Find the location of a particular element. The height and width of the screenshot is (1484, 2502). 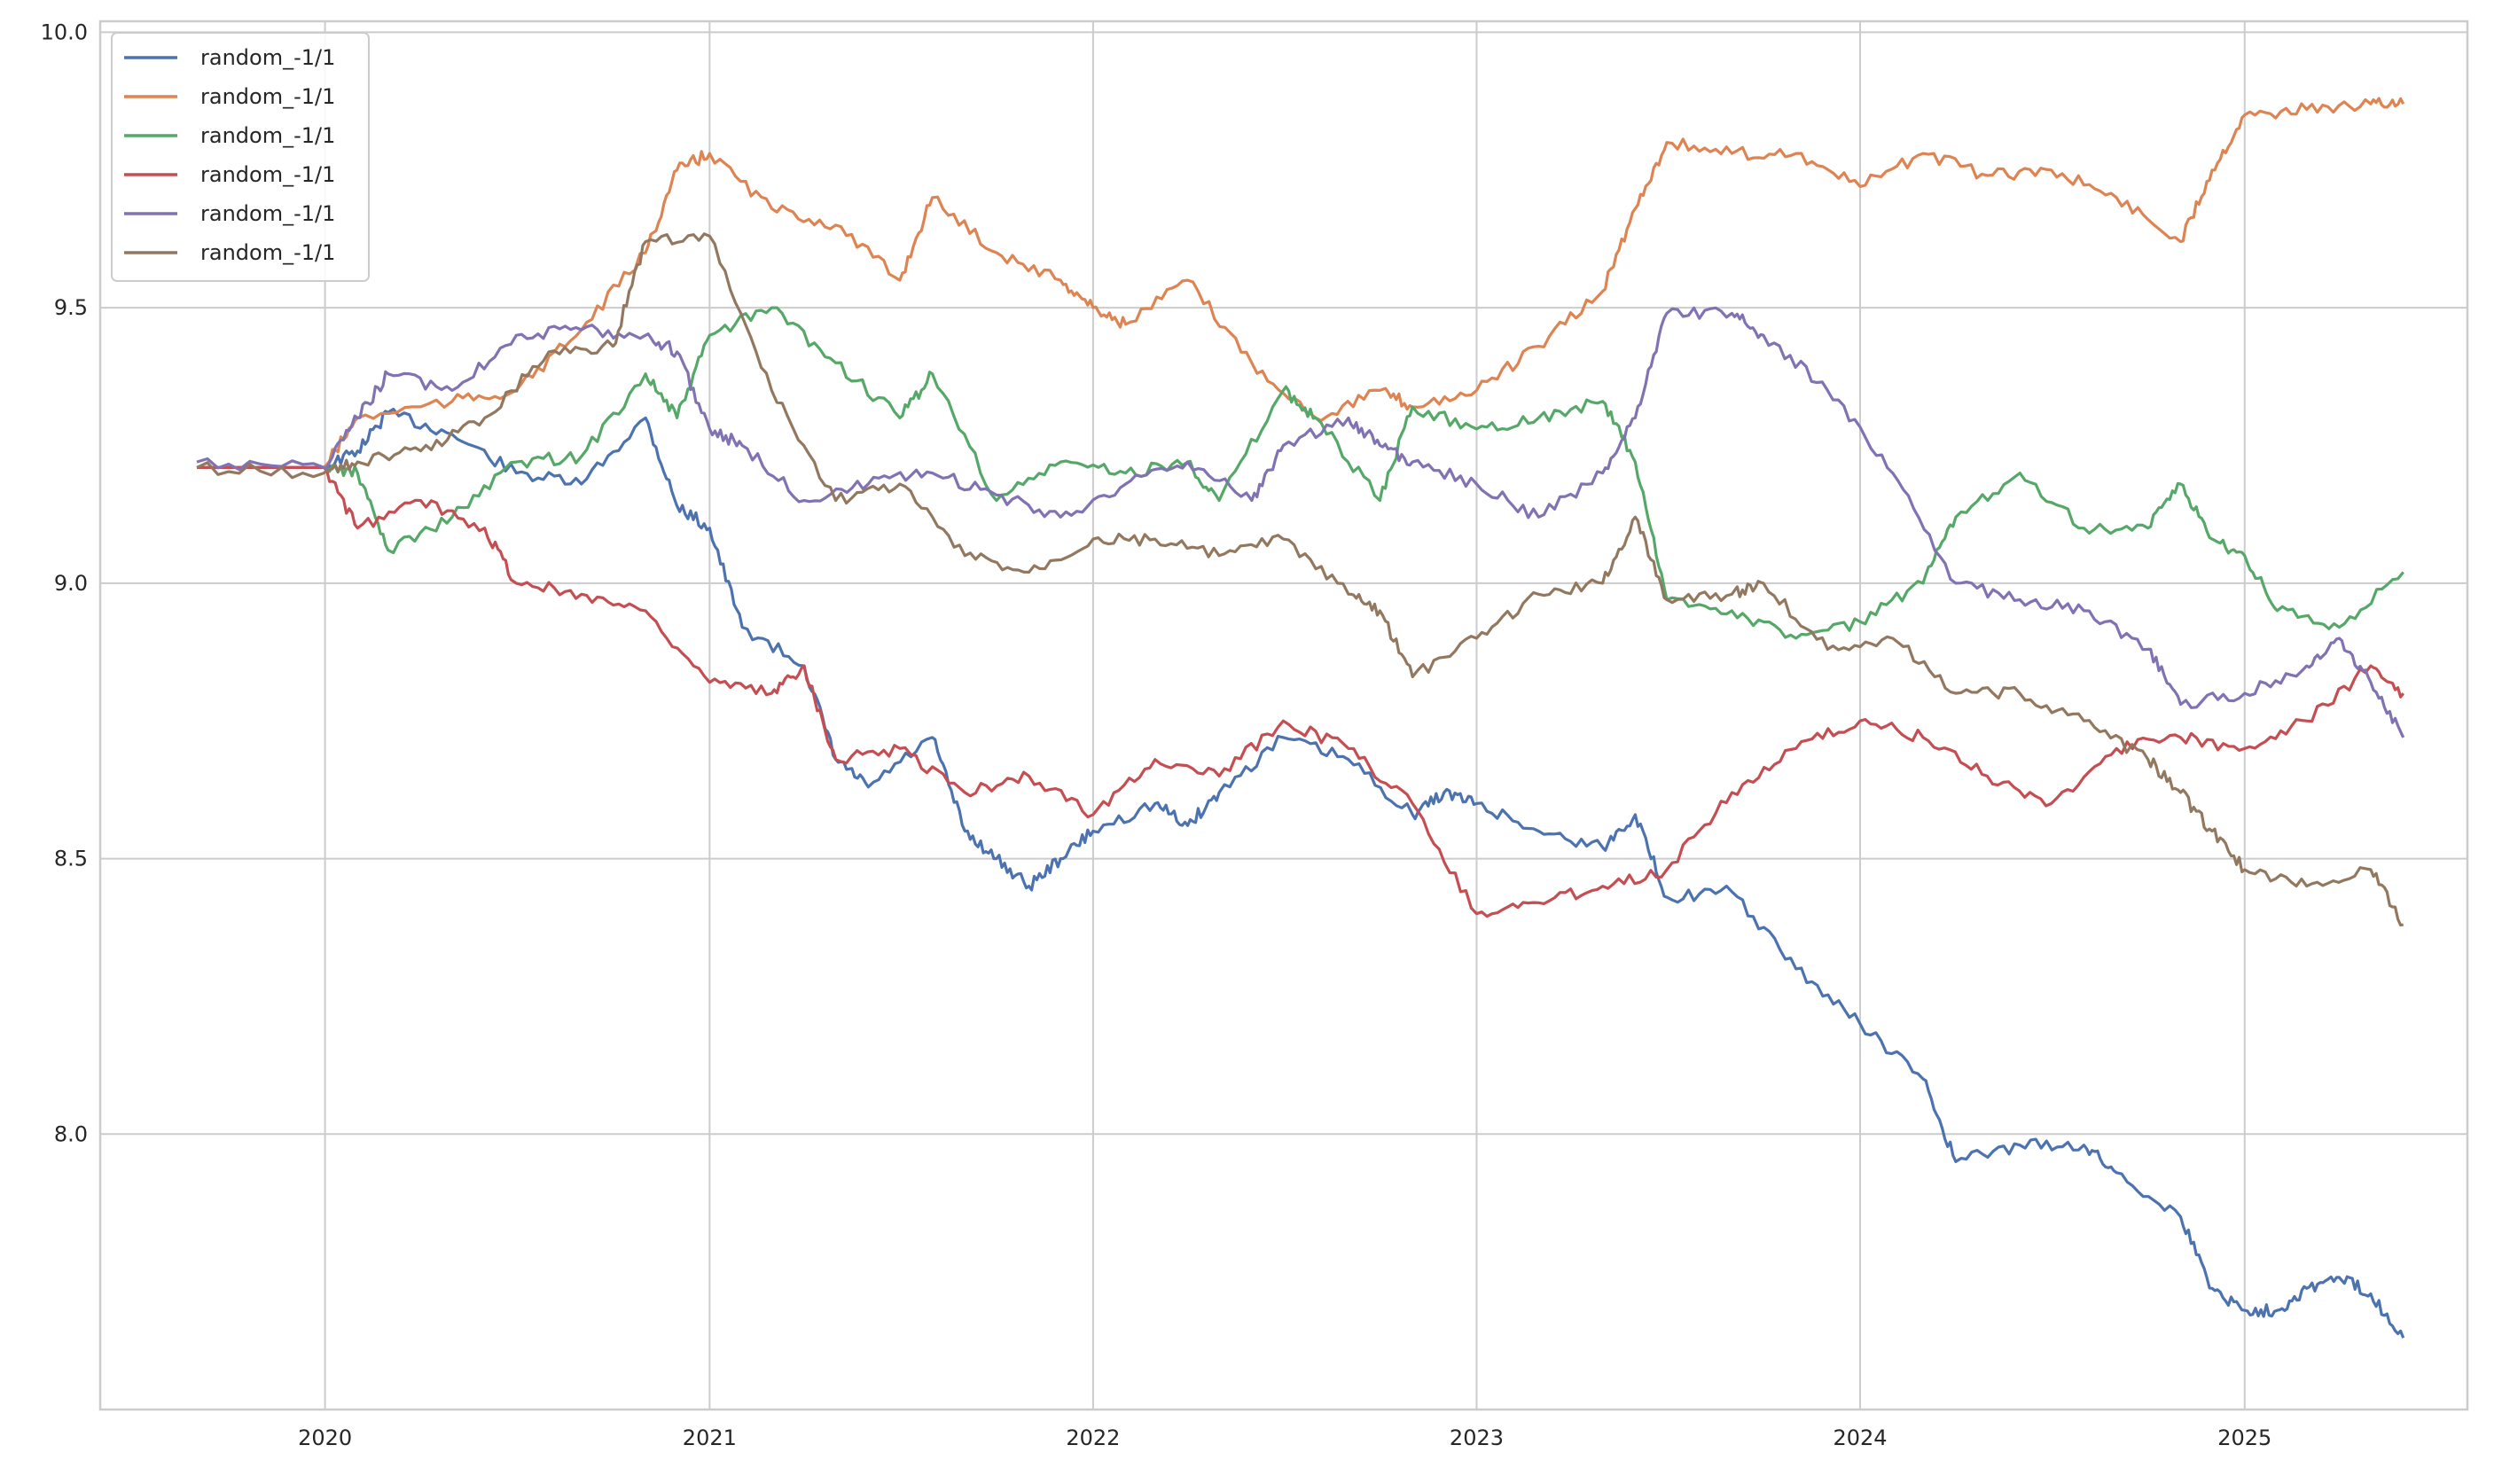

y-tick-label: 8.5 is located at coordinates (71, 859).